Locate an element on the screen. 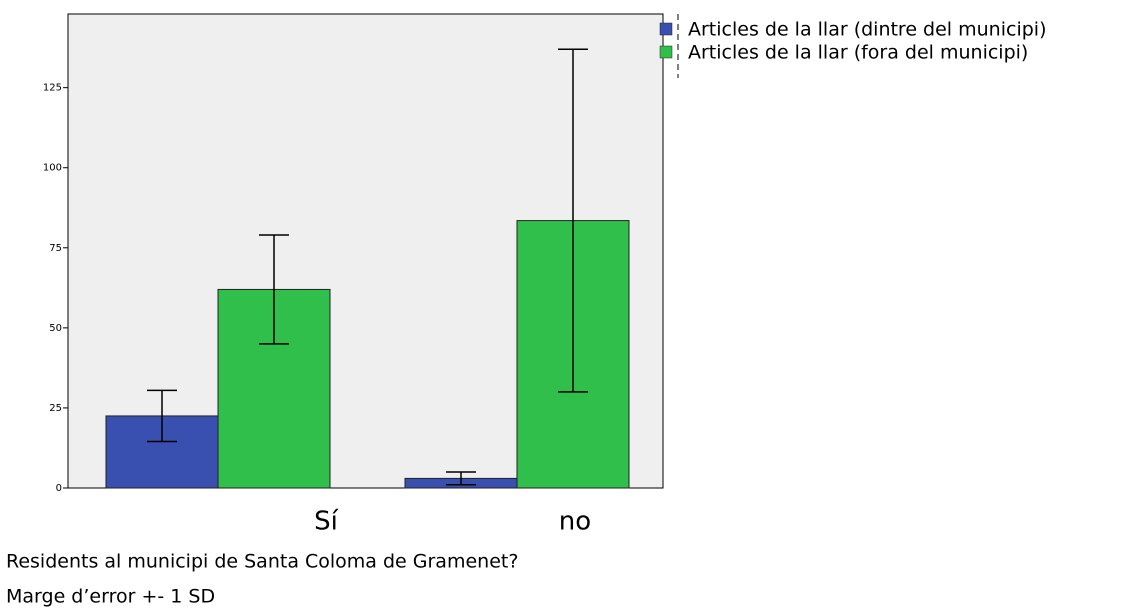  y-tick-label: 100 is located at coordinates (52, 168).